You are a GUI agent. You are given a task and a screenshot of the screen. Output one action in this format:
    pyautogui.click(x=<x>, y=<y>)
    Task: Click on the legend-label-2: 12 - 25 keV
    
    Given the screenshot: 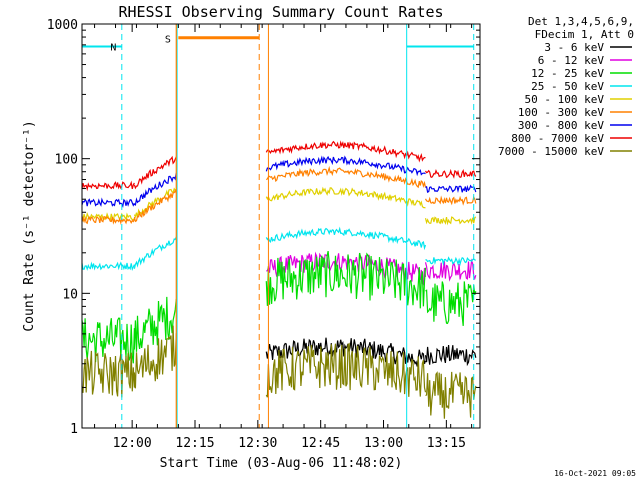 What is the action you would take?
    pyautogui.click(x=567, y=73)
    